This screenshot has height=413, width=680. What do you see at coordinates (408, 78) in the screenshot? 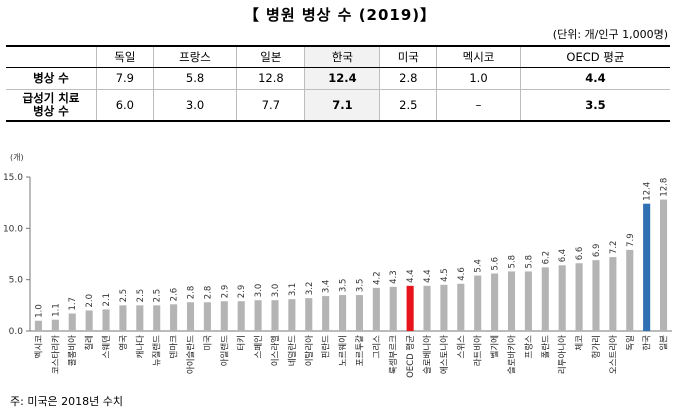
I see `table-cell: 2.8` at bounding box center [408, 78].